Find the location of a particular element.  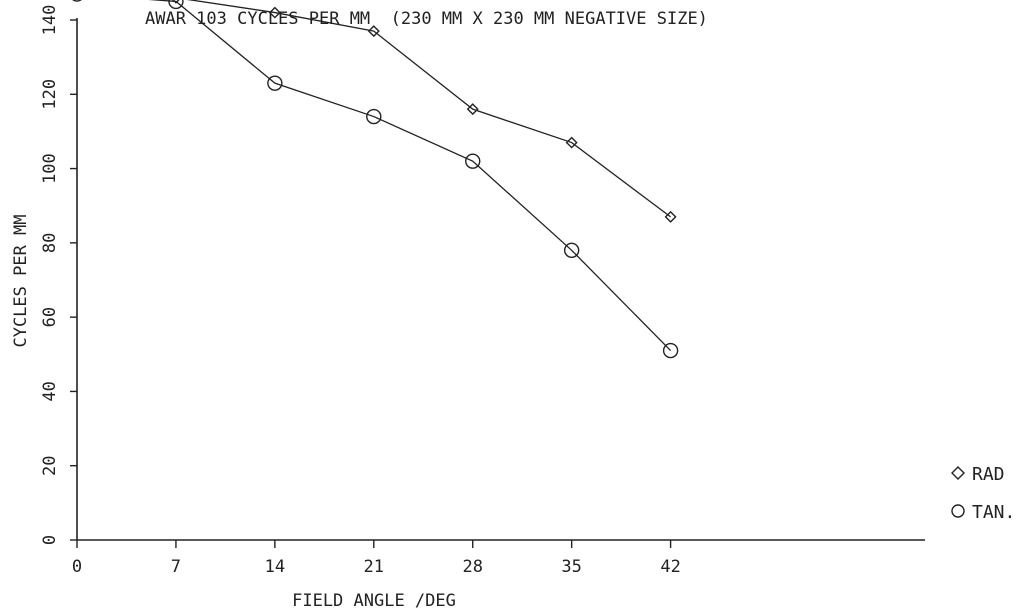

y-tick-label: 140 is located at coordinates (50, 20).